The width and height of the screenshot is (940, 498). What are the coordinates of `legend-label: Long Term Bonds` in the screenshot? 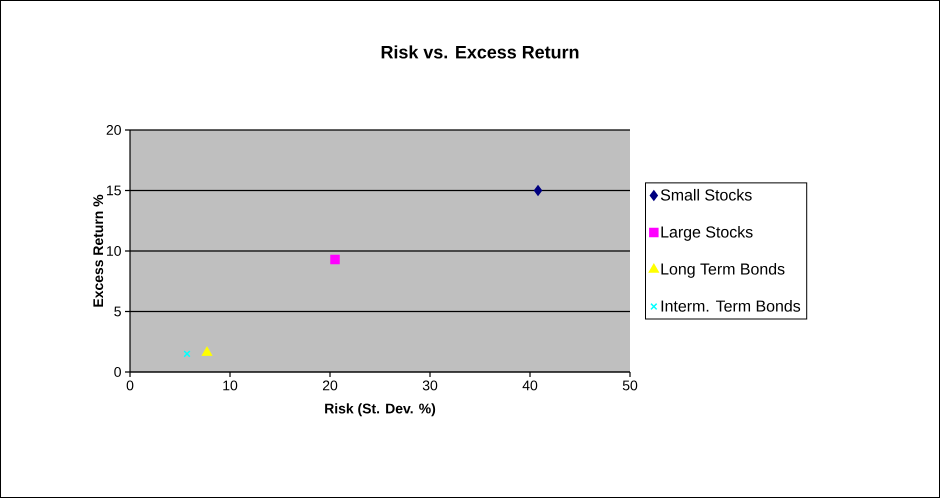 It's located at (722, 270).